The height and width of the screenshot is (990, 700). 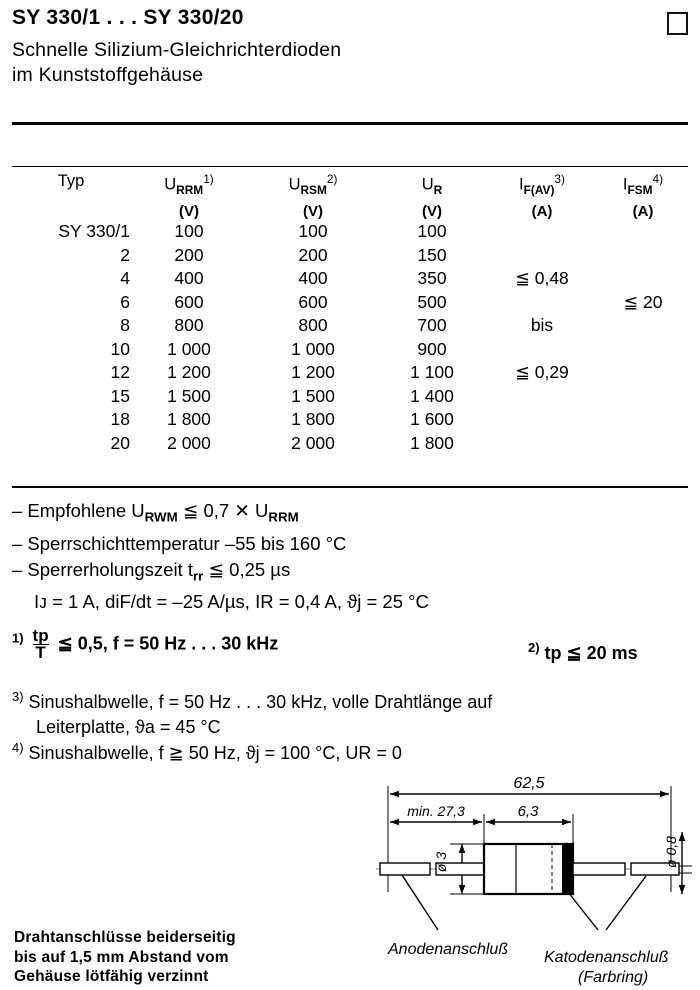 What do you see at coordinates (145, 644) in the screenshot?
I see `footnote-1: 1) tp T ≦ 0,5, f = 50 Hz . . . 30 kHz` at bounding box center [145, 644].